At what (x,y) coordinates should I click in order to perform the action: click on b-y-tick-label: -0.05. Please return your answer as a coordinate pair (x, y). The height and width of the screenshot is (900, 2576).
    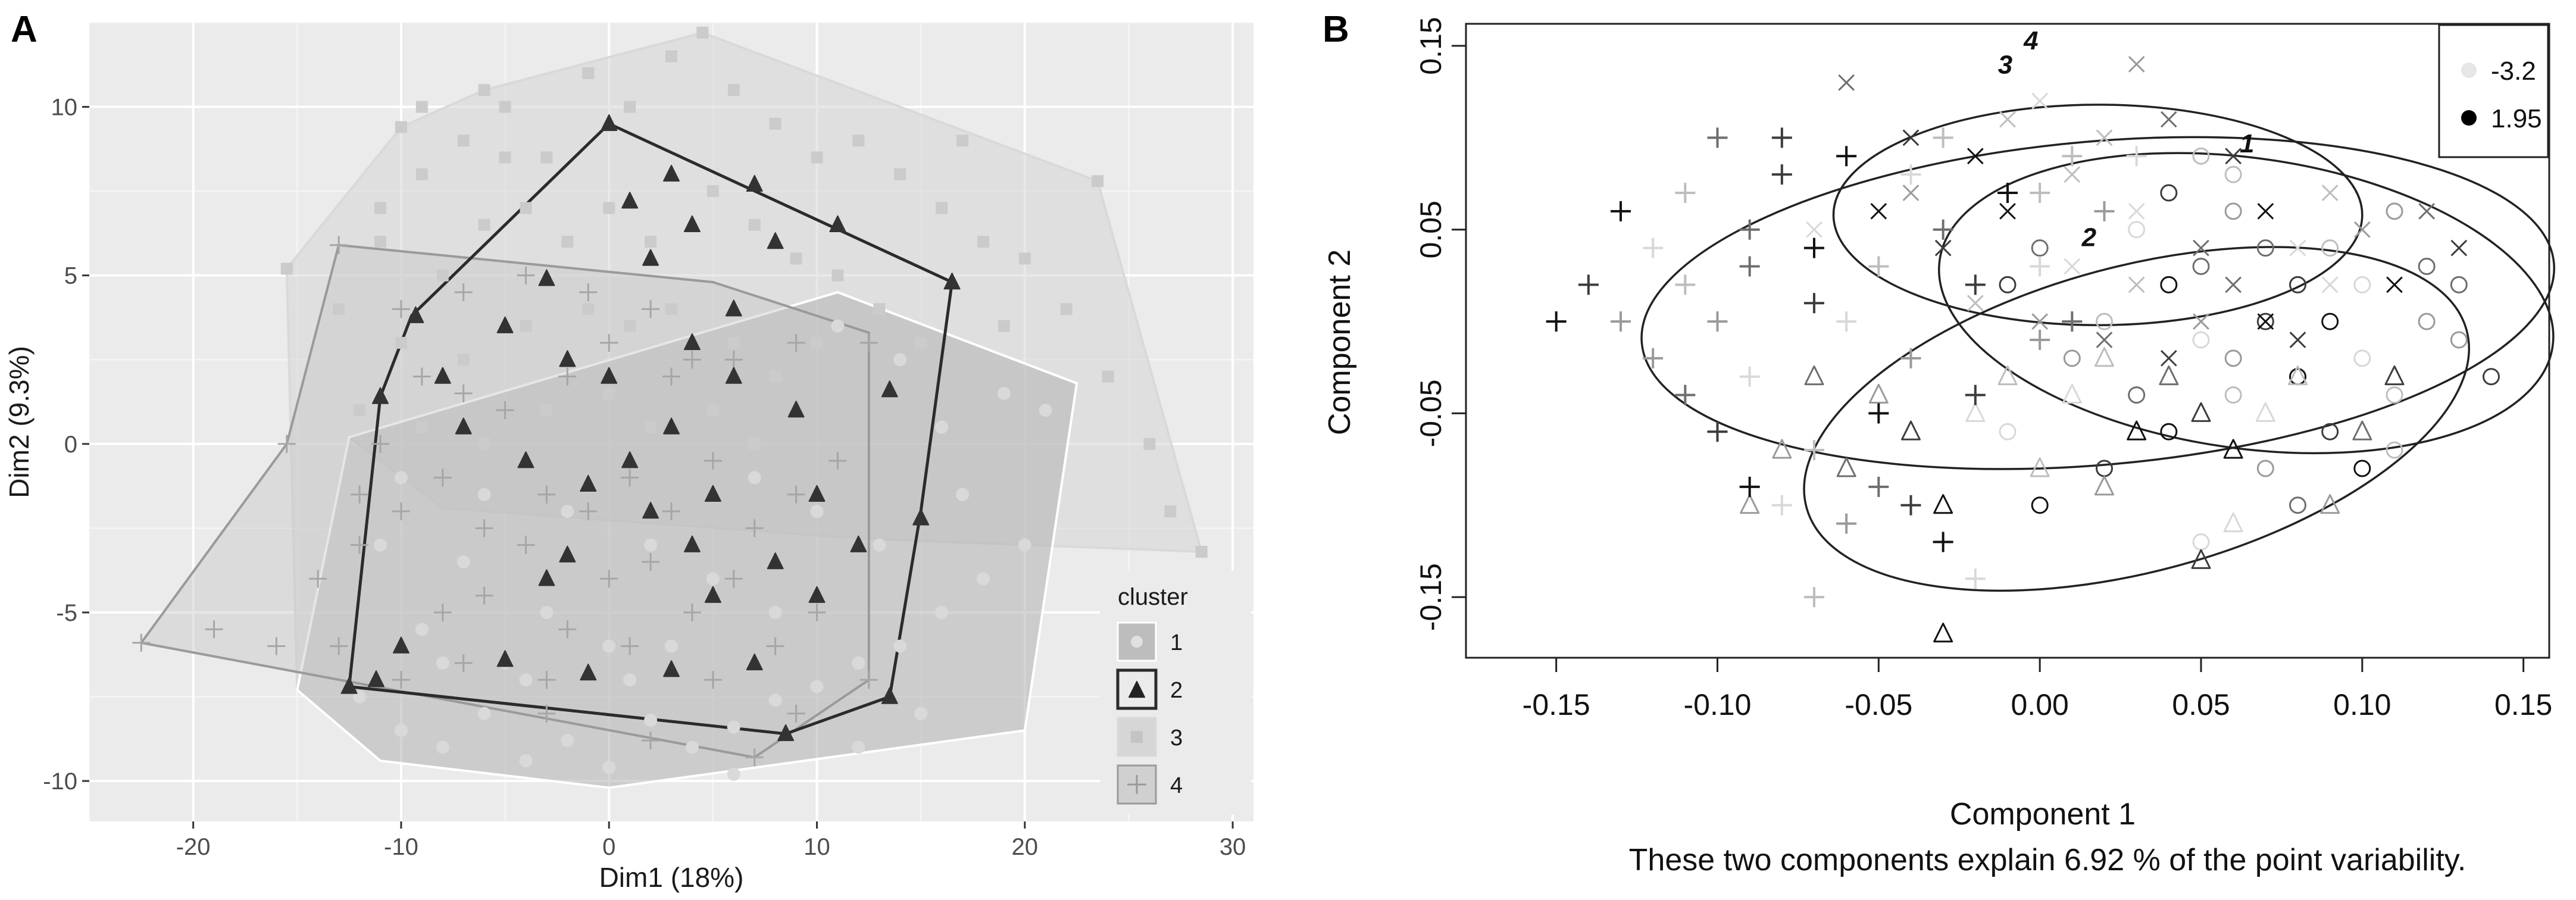
    Looking at the image, I should click on (1431, 413).